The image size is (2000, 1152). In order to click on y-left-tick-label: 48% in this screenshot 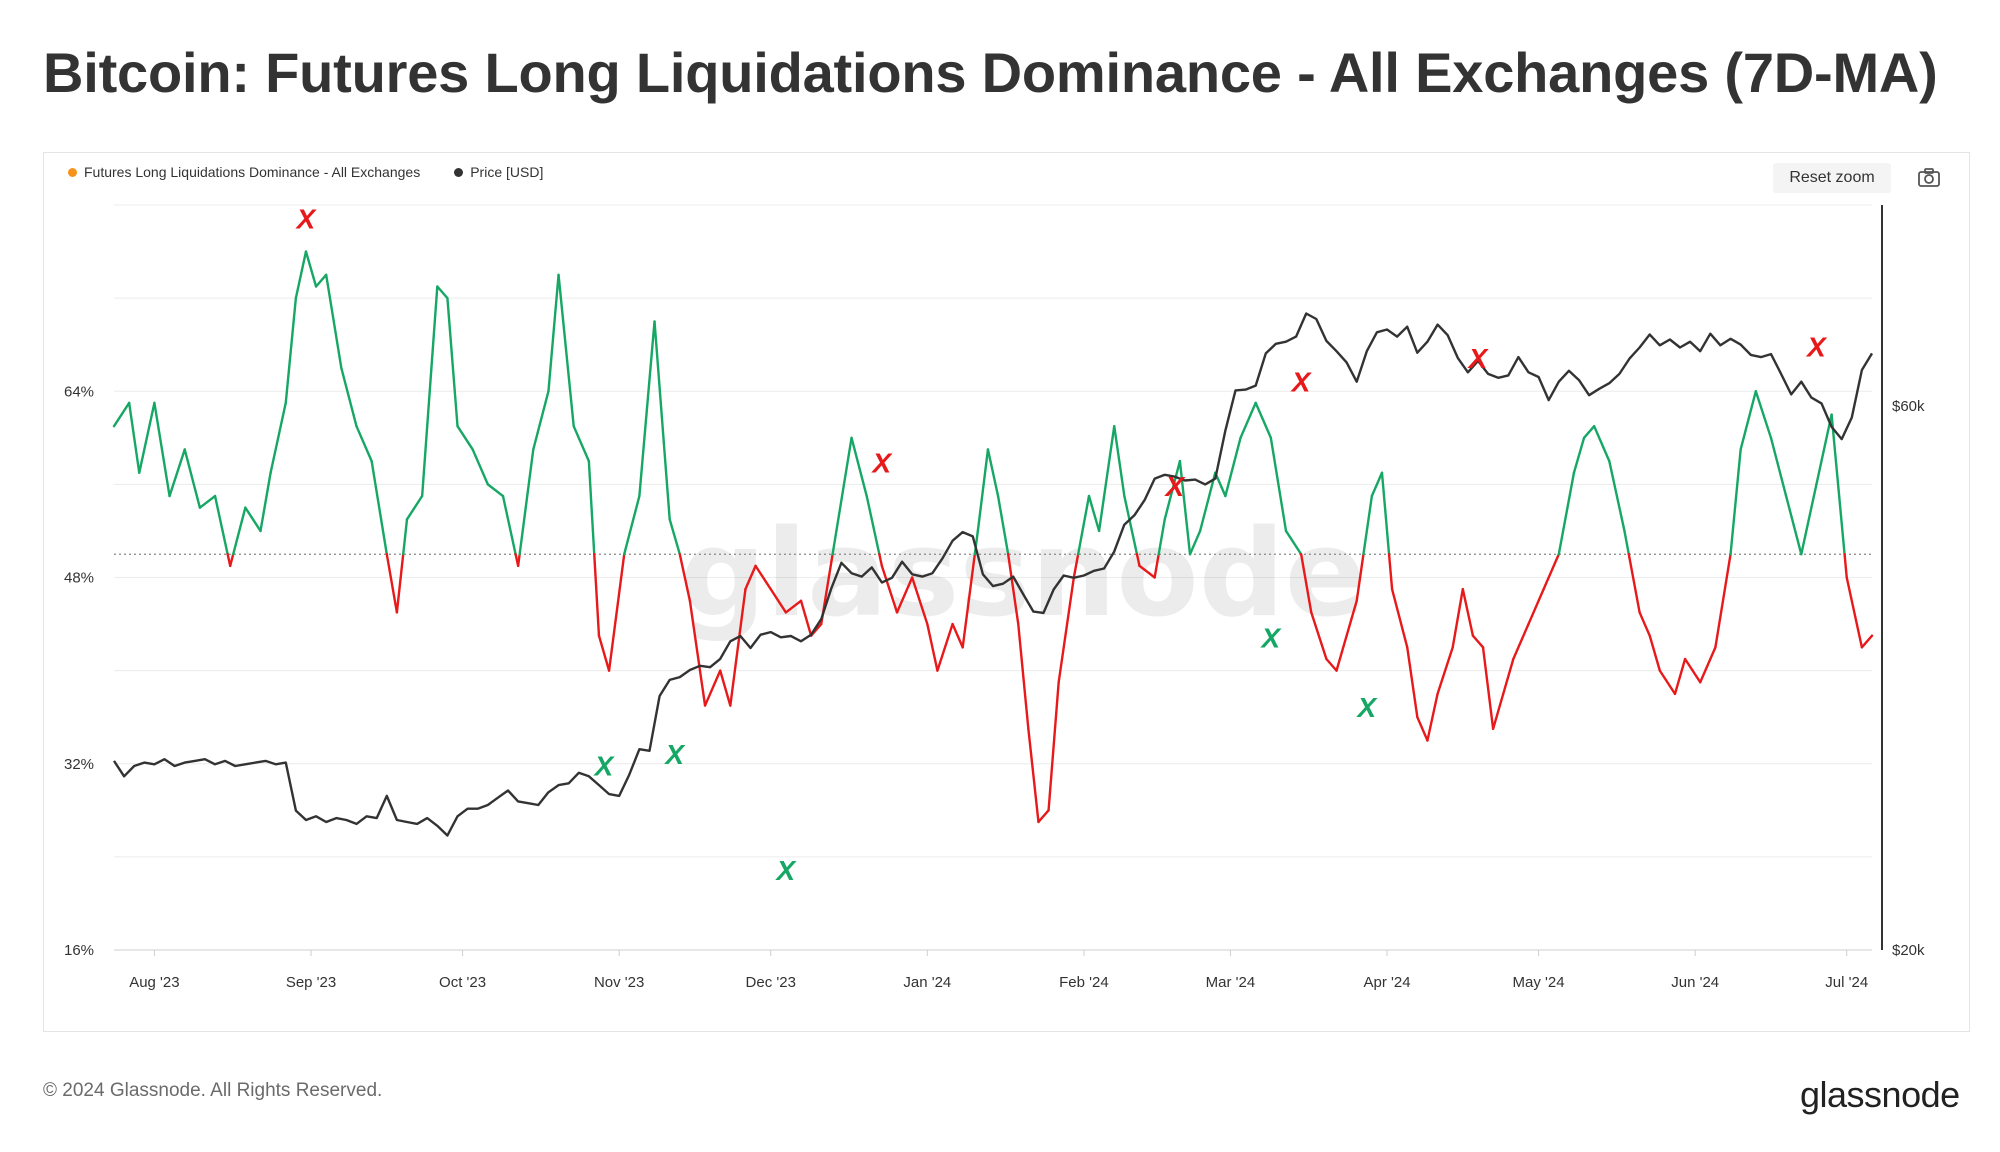, I will do `click(79, 578)`.